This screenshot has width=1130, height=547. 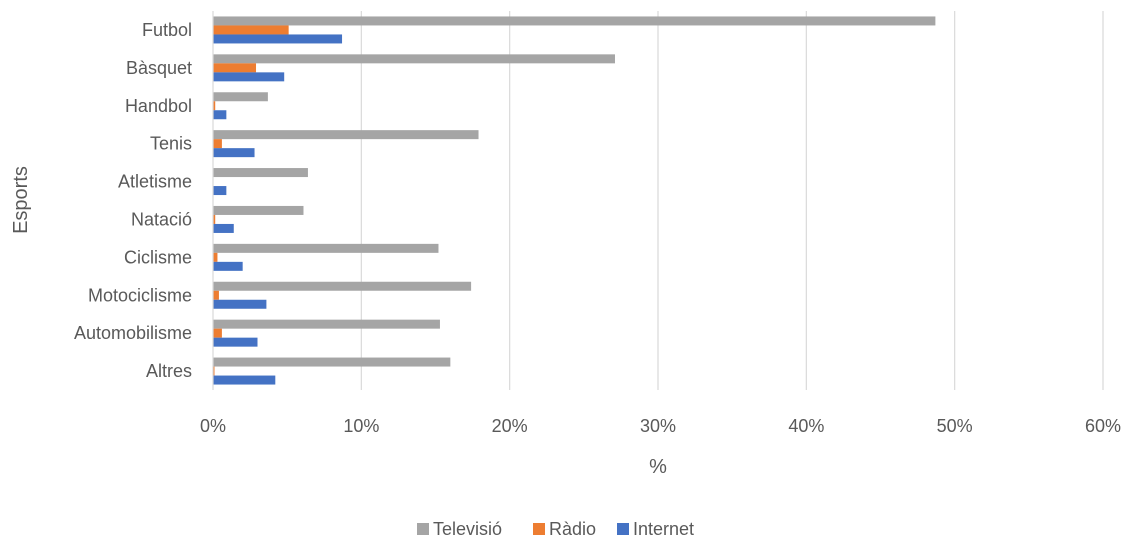 I want to click on x-tick-label-10: 10%, so click(x=361, y=426).